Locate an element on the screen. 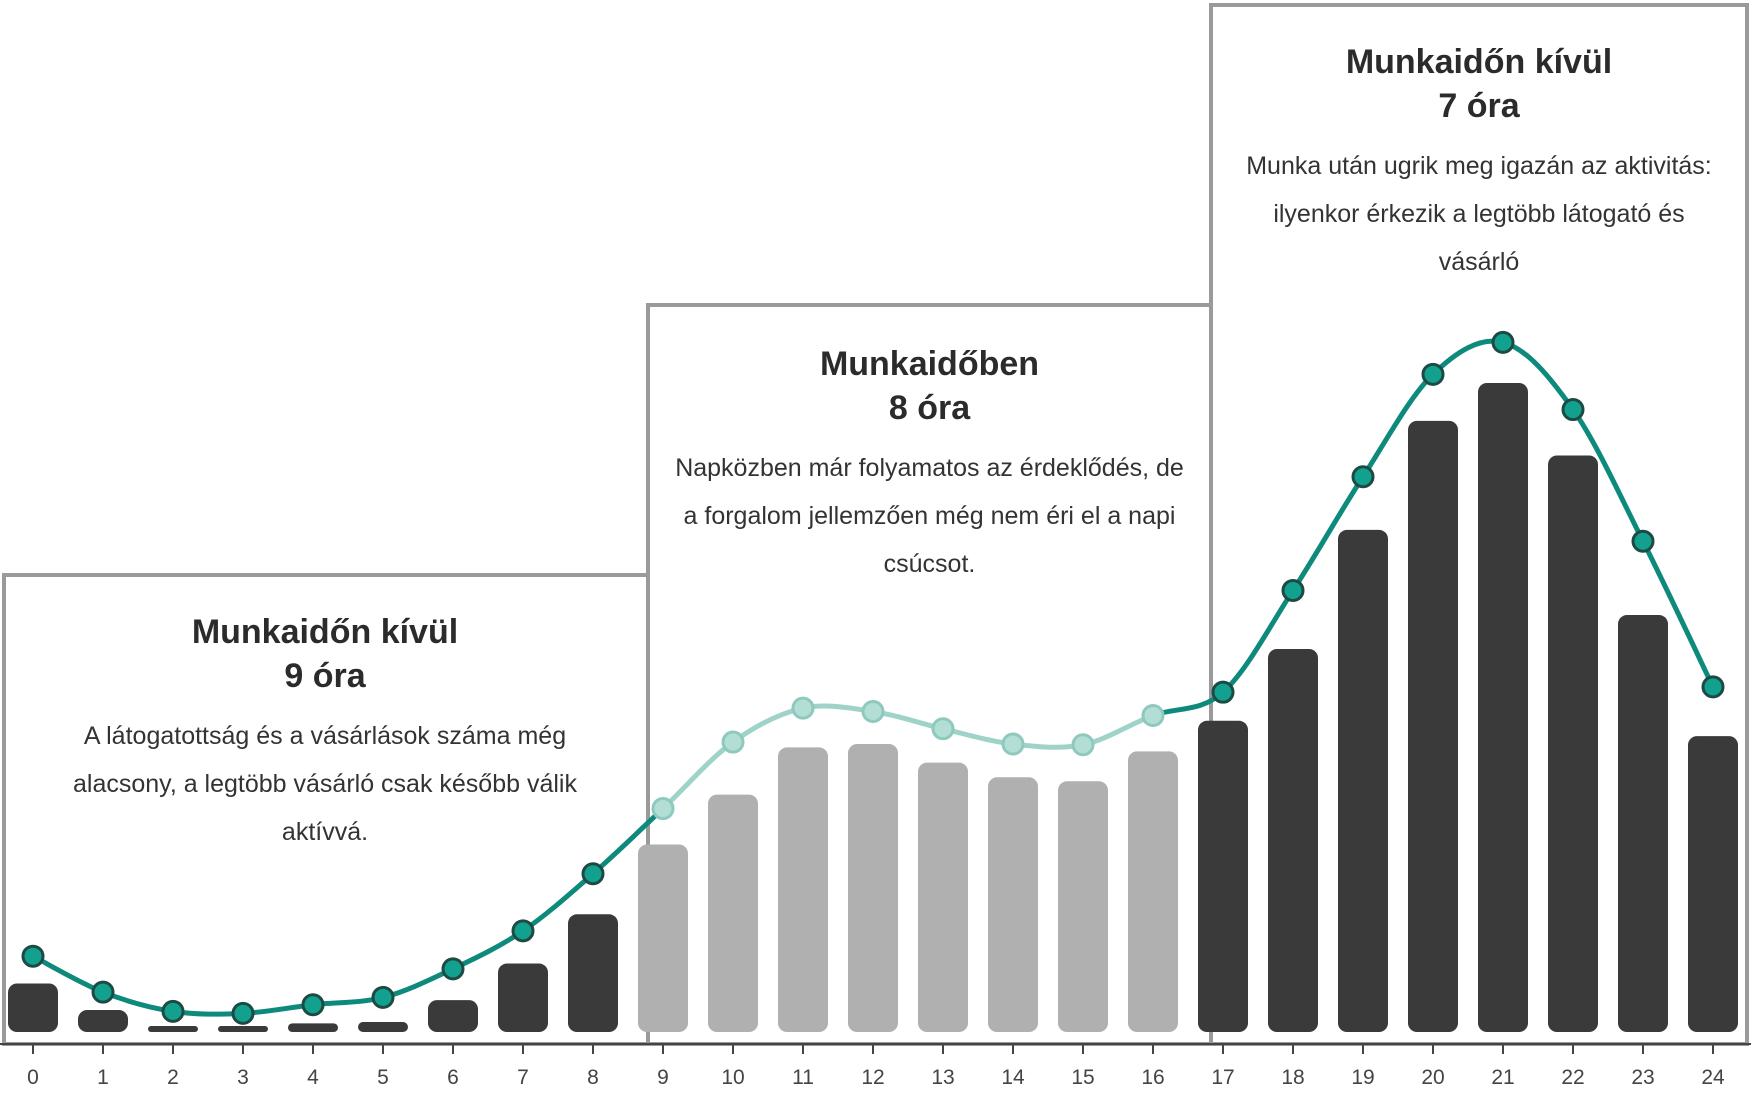  x-tick-label-12: 12 is located at coordinates (872, 1077).